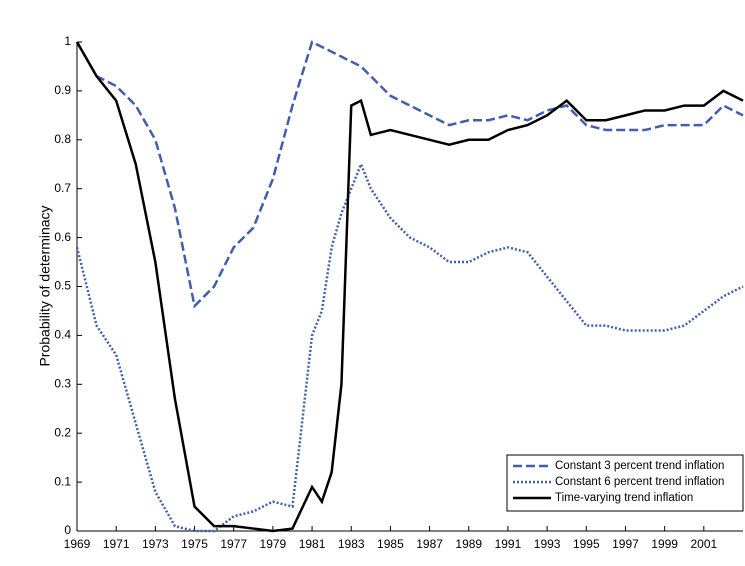 The height and width of the screenshot is (566, 745). What do you see at coordinates (62, 139) in the screenshot?
I see `y-tick-label: 0.8` at bounding box center [62, 139].